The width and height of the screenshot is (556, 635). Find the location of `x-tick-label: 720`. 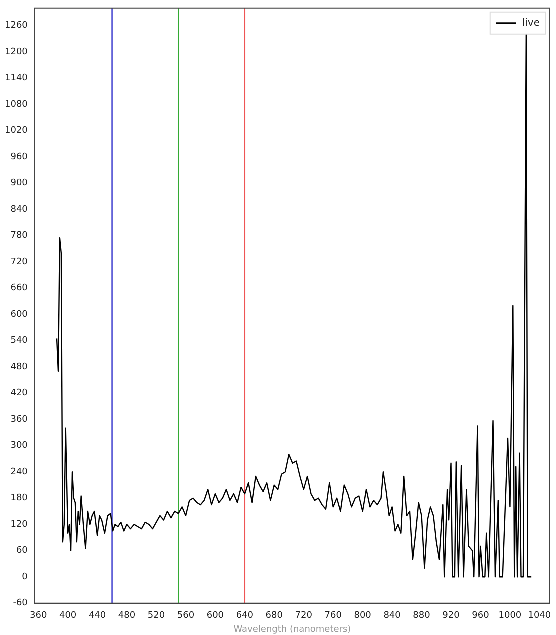

x-tick-label: 720 is located at coordinates (304, 616).